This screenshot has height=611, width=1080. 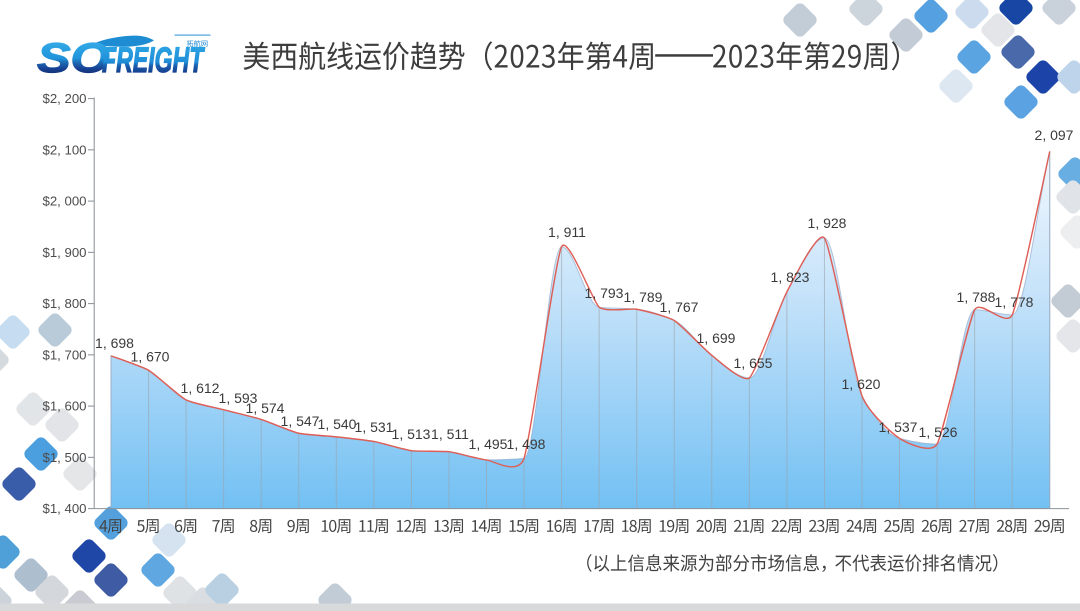 I want to click on svg-text: 1, 540, so click(x=337, y=424).